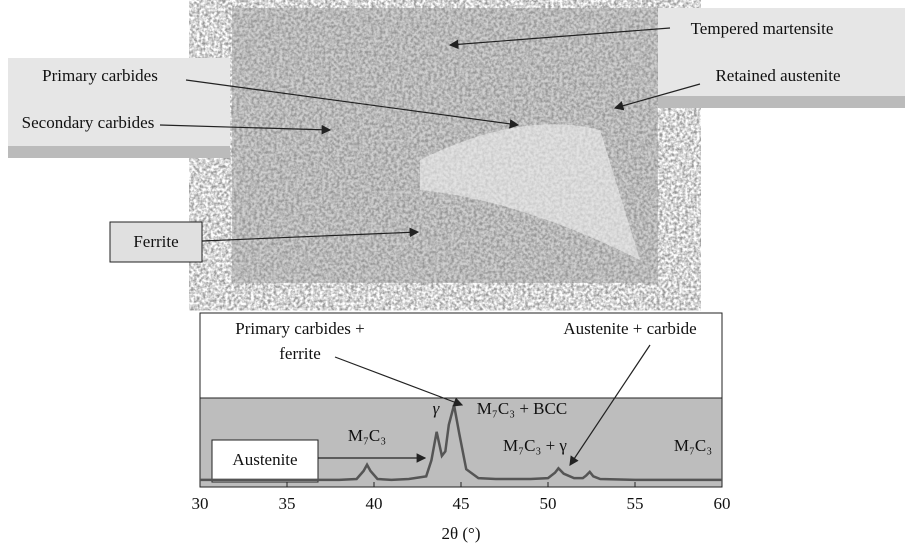 Image resolution: width=905 pixels, height=555 pixels. I want to click on label: Tempered martensite, so click(762, 28).